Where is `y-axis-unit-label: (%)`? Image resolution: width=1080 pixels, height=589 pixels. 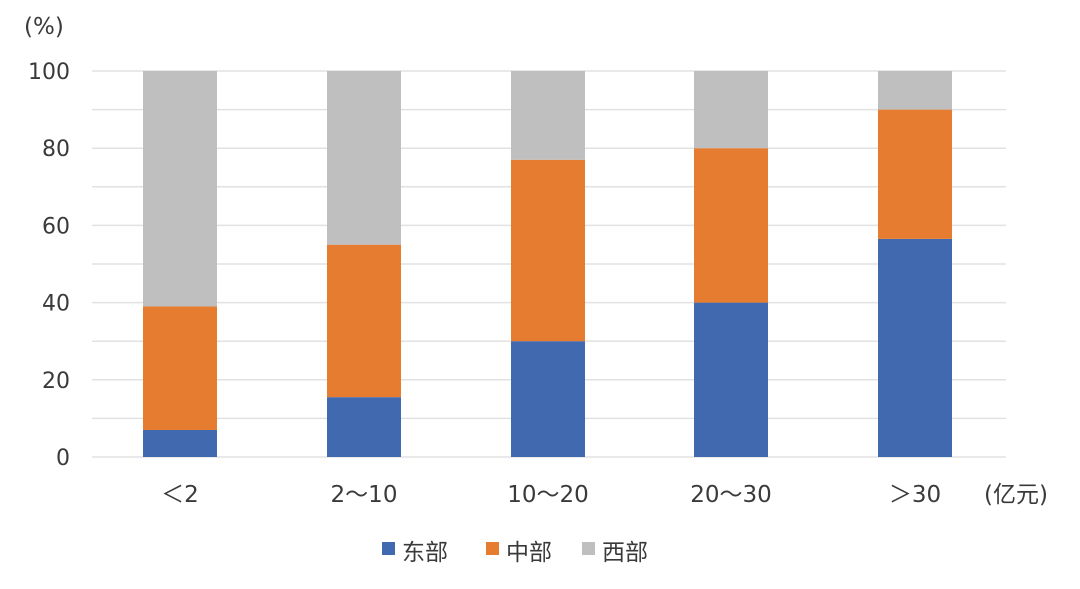
y-axis-unit-label: (%) is located at coordinates (44, 27).